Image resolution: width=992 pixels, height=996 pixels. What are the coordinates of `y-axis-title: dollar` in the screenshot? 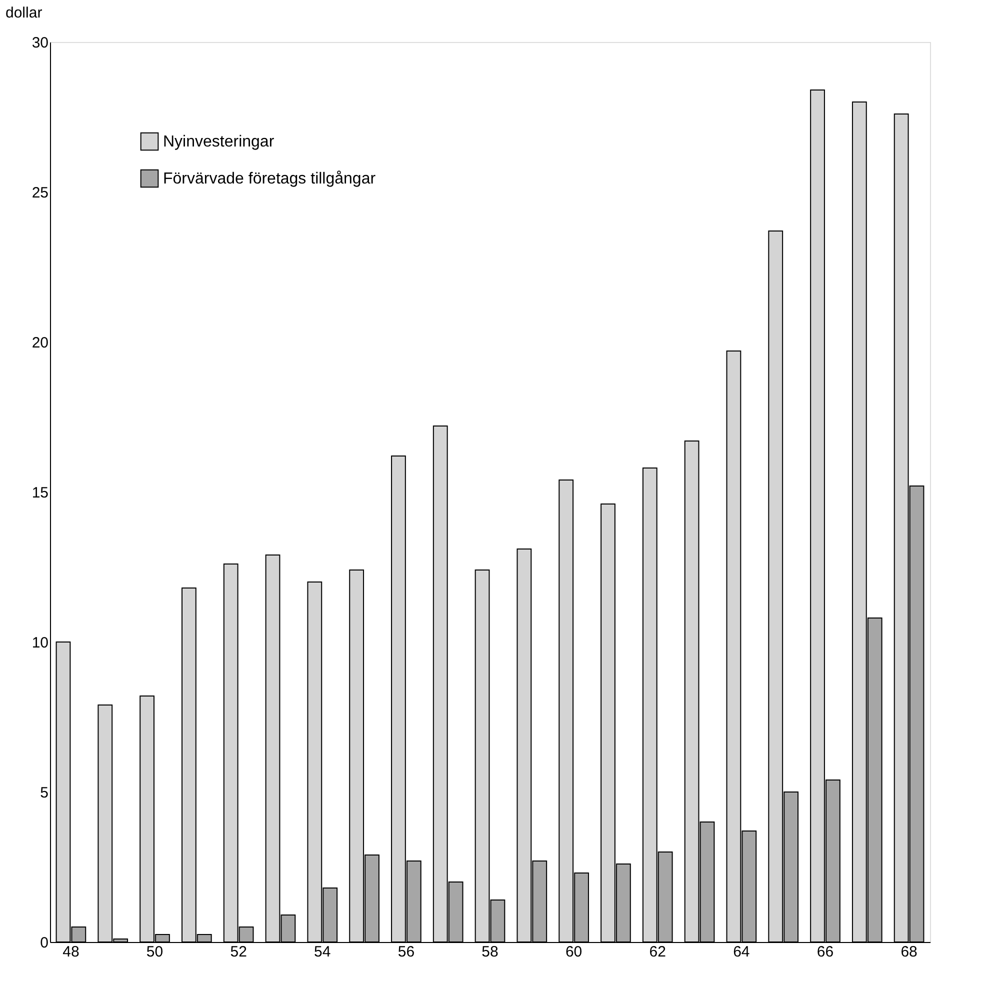 It's located at (24, 13).